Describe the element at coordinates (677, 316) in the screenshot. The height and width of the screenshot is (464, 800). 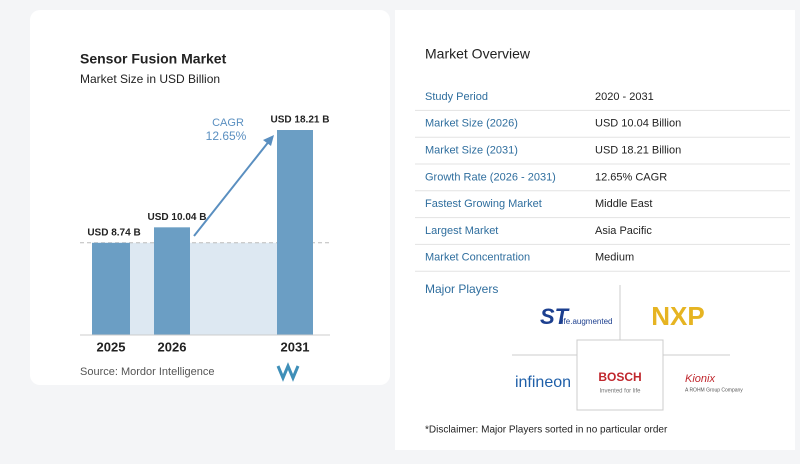
I see `logo-nxp: NXP` at that location.